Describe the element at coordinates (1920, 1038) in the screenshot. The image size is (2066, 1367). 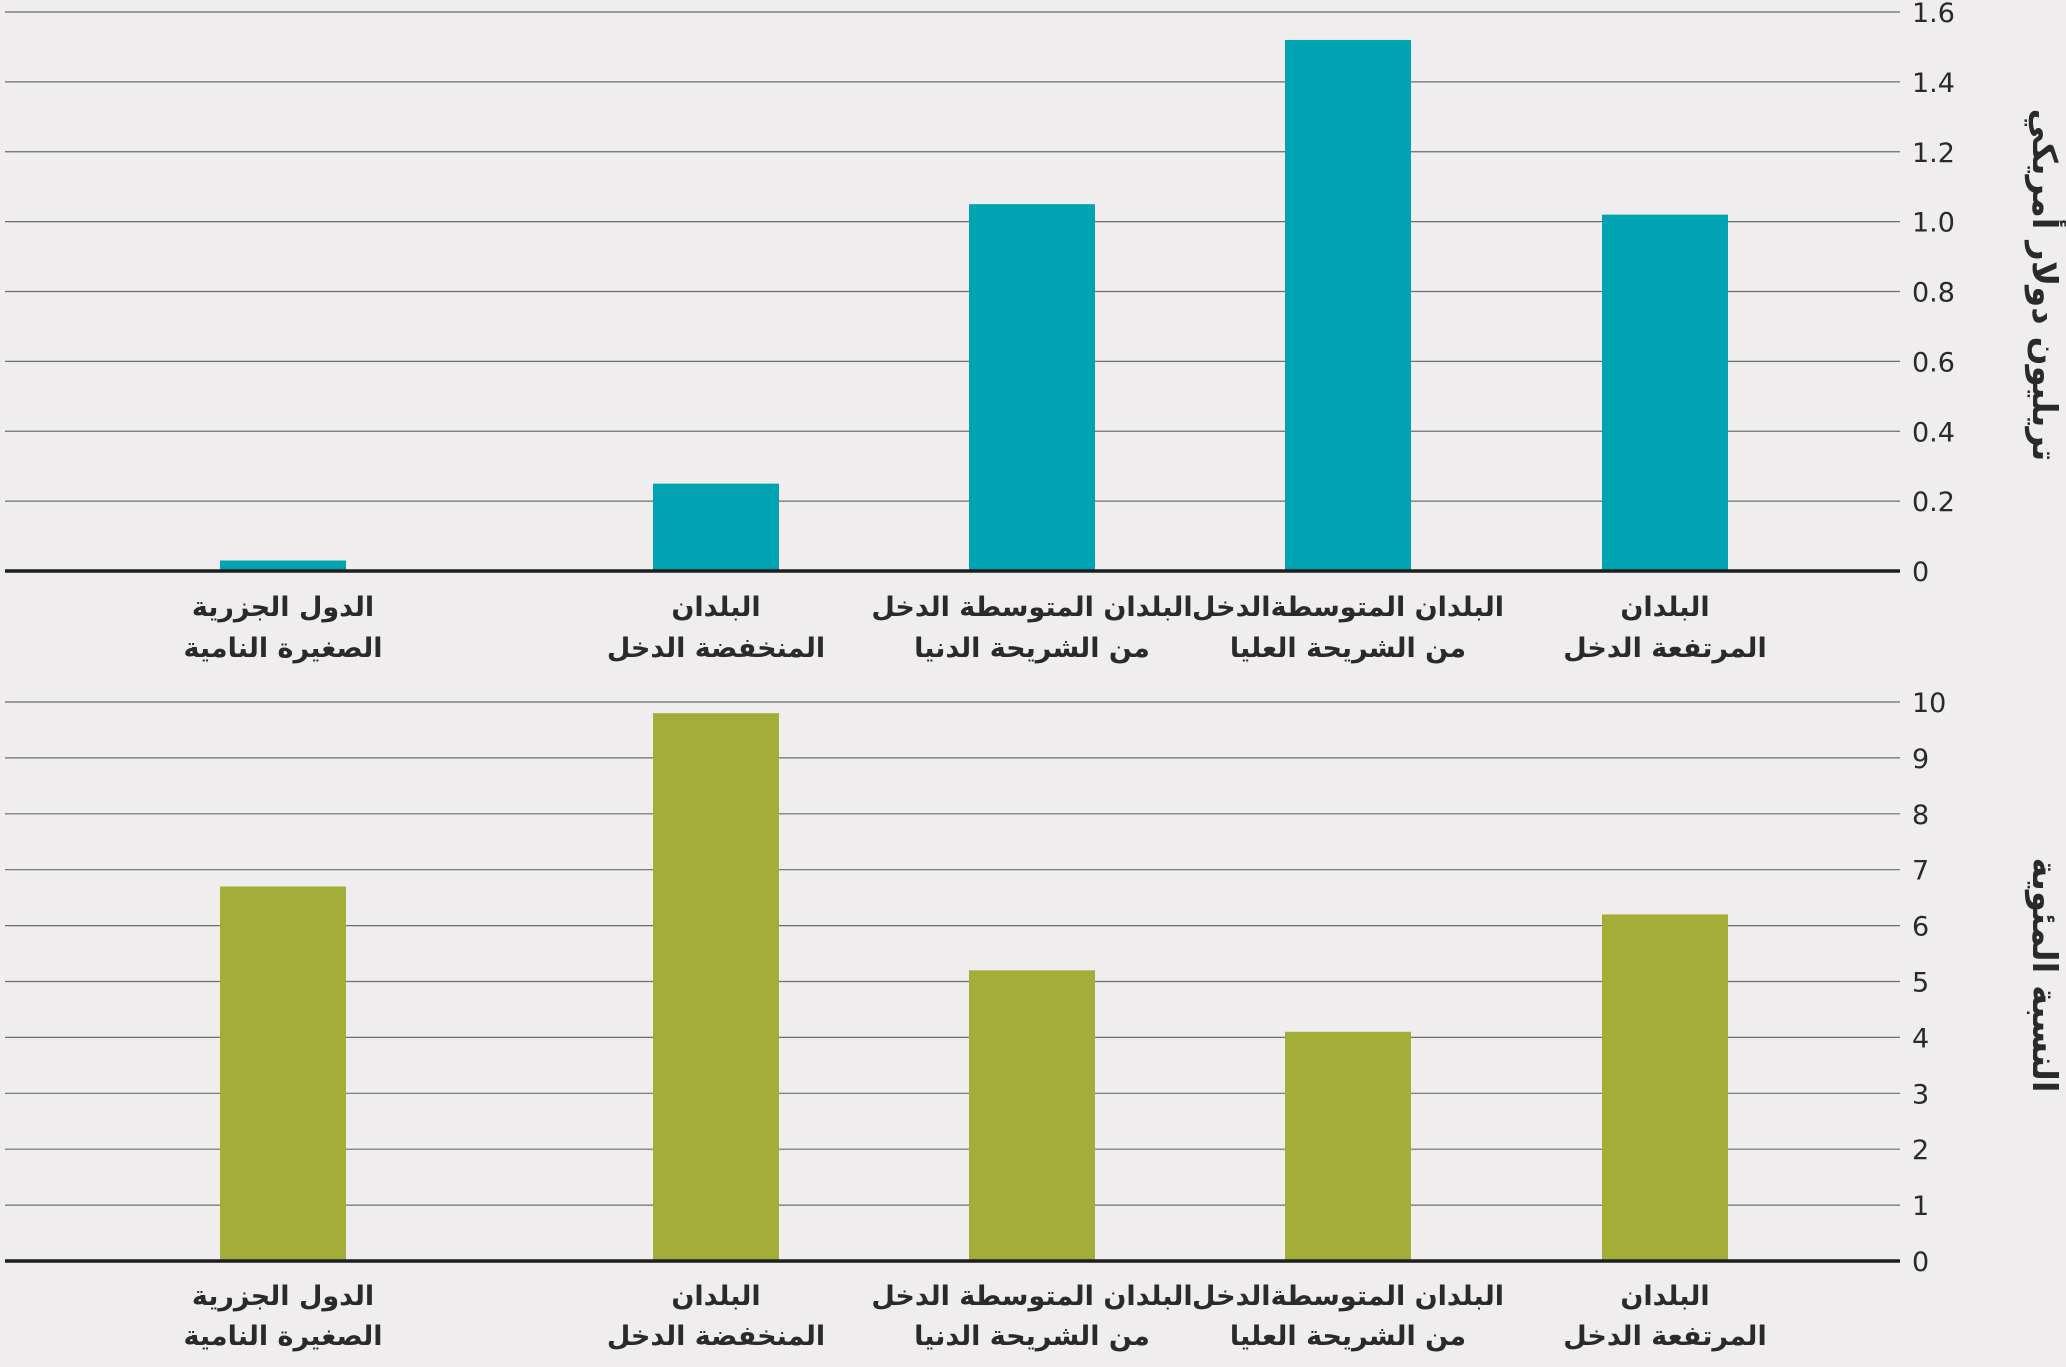
I see `y-tick-label: 4` at that location.